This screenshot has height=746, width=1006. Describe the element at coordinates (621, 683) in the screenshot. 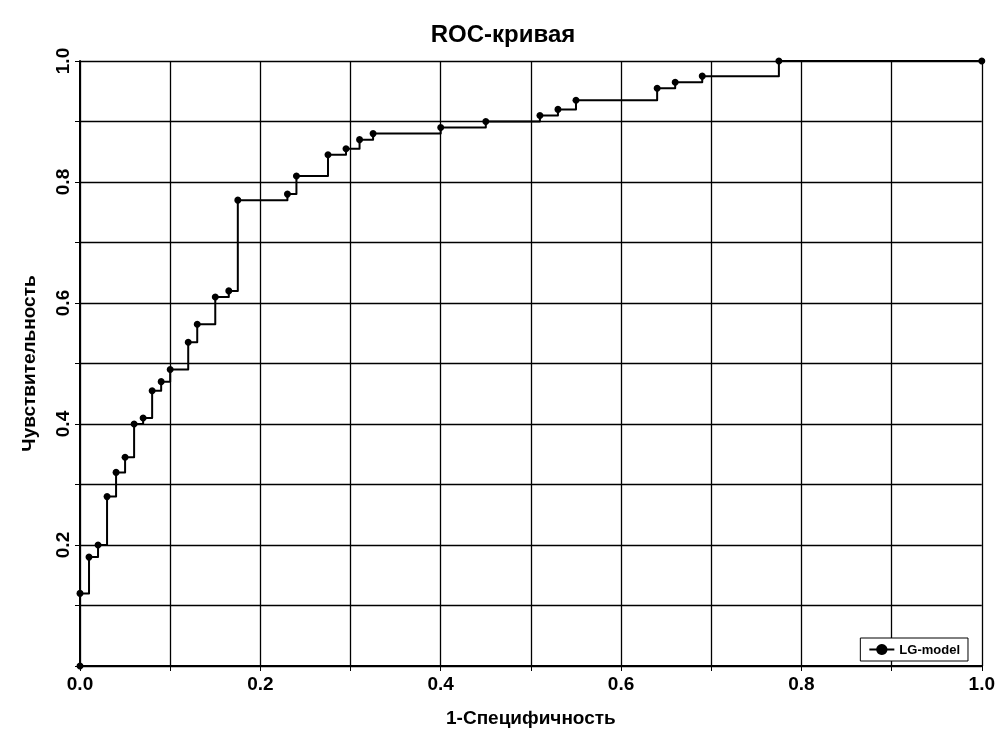

I see `x-tick-label: 0.6` at that location.